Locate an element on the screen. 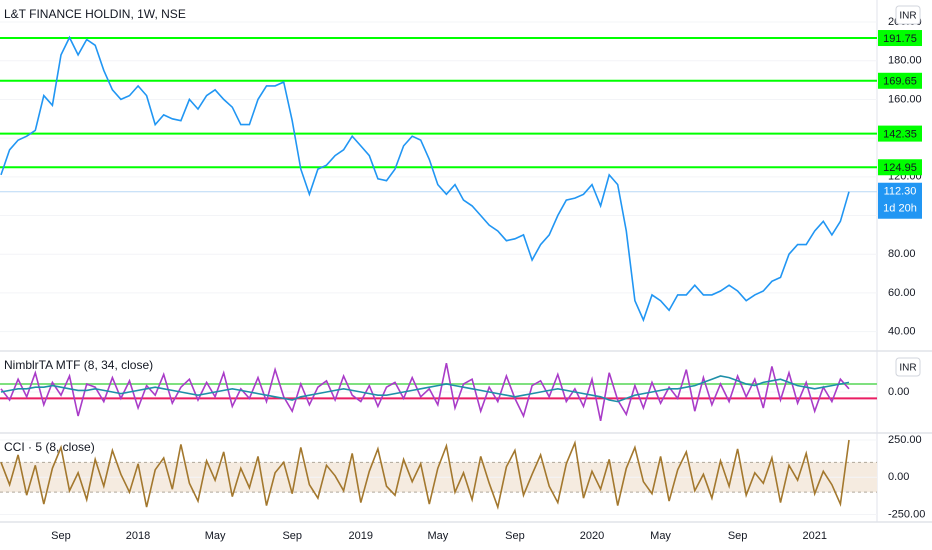 Image resolution: width=932 pixels, height=550 pixels. level-tag-label: 191.75 is located at coordinates (900, 39).